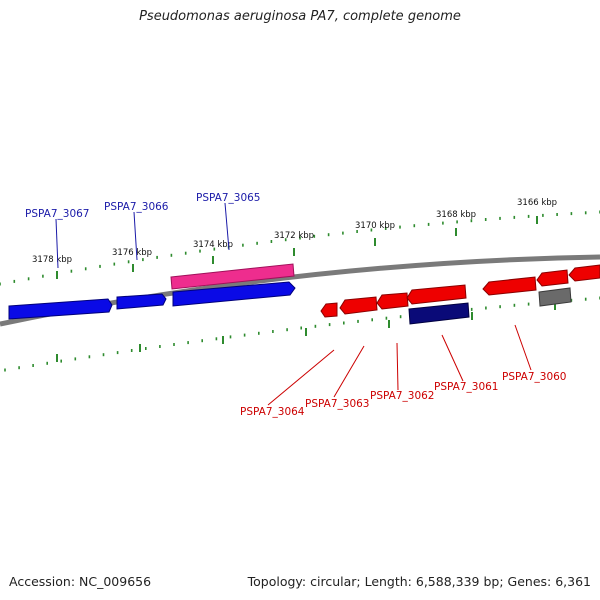  What do you see at coordinates (232, 276) in the screenshot?
I see `gene-arrow-pink` at bounding box center [232, 276].